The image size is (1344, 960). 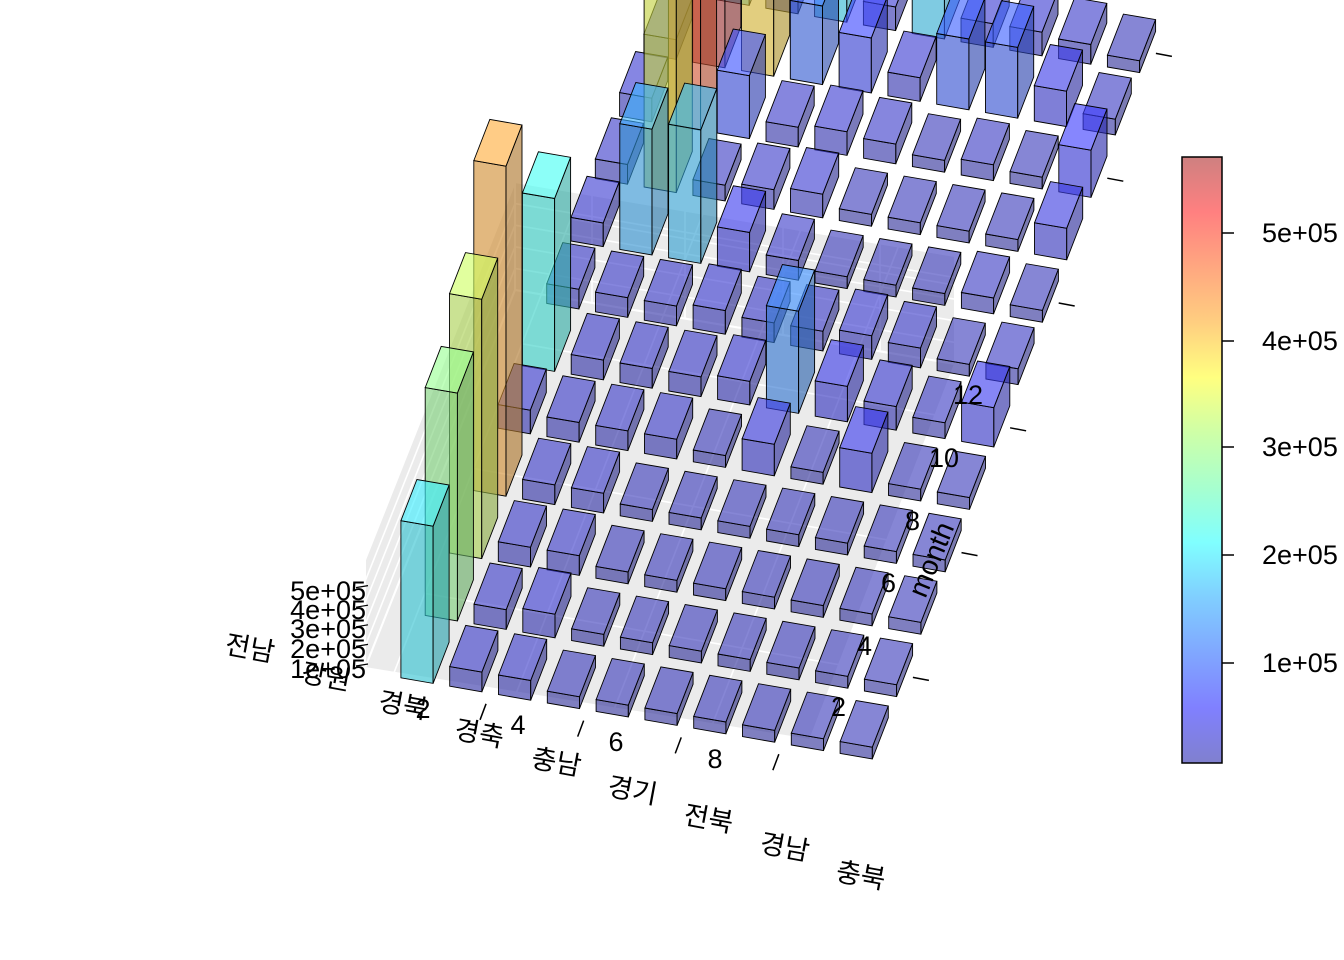 I want to click on colorbar-tick-label: 5e+05, so click(x=1300, y=233).